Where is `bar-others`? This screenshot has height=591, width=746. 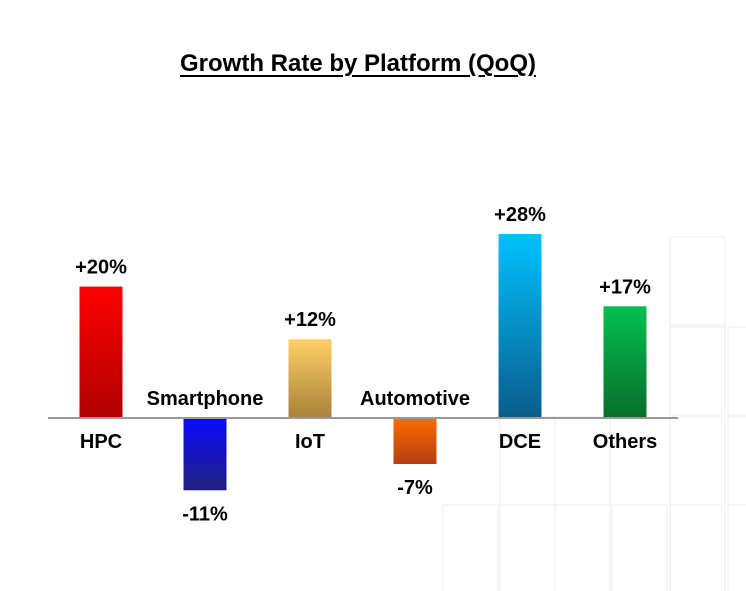
bar-others is located at coordinates (625, 362).